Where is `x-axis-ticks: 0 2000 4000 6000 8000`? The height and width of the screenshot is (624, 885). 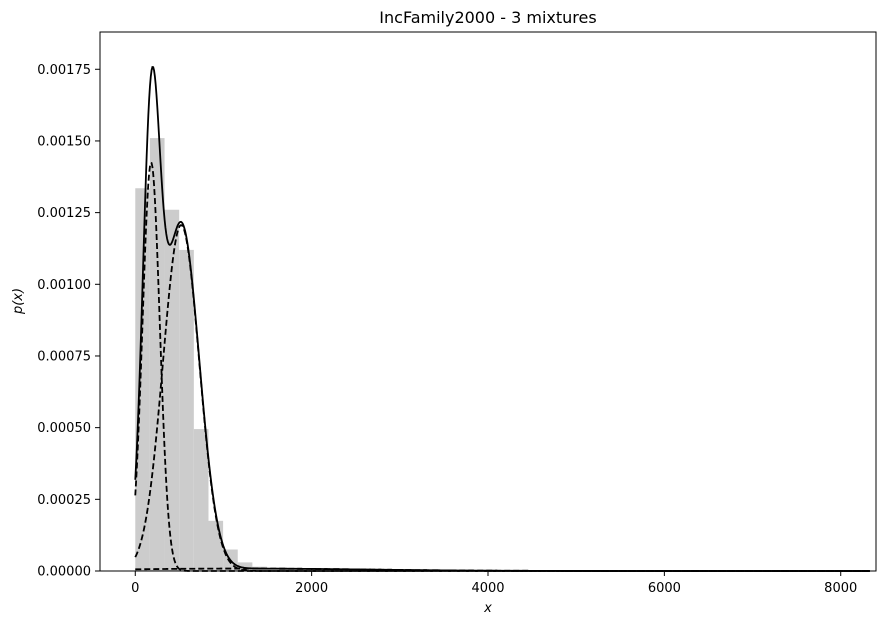 x-axis-ticks: 0 2000 4000 6000 8000 is located at coordinates (494, 583).